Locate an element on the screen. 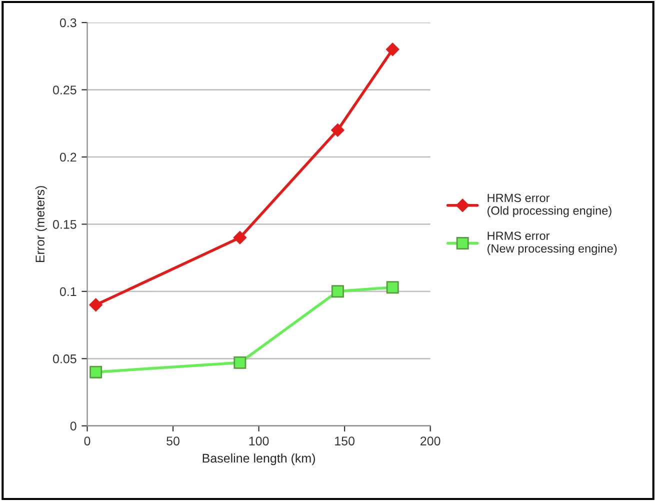 The height and width of the screenshot is (501, 656). y-tick-label: 0.3 is located at coordinates (68, 23).